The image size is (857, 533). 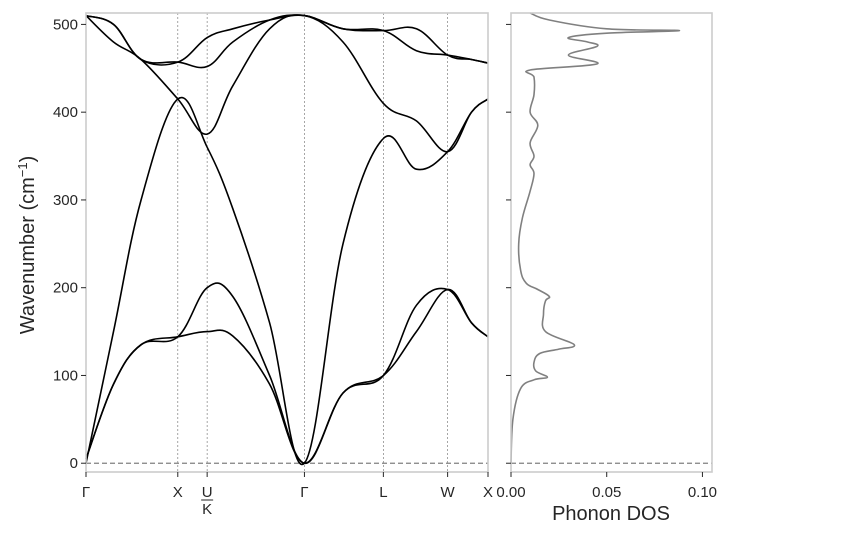 What do you see at coordinates (65, 24) in the screenshot?
I see `band-y-tick-label: 500` at bounding box center [65, 24].